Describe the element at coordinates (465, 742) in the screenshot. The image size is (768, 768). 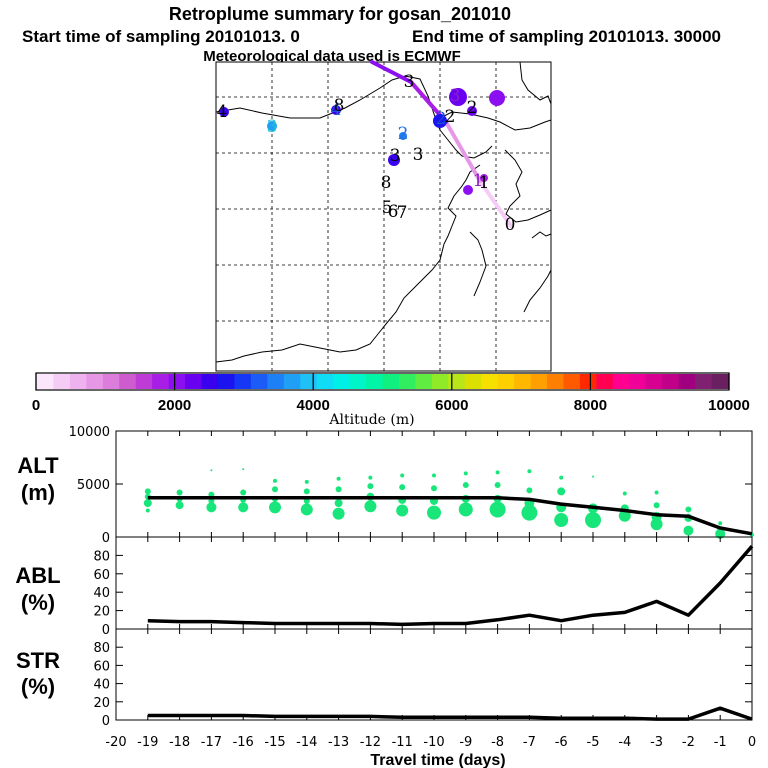
I see `x-tick-label: -9` at that location.